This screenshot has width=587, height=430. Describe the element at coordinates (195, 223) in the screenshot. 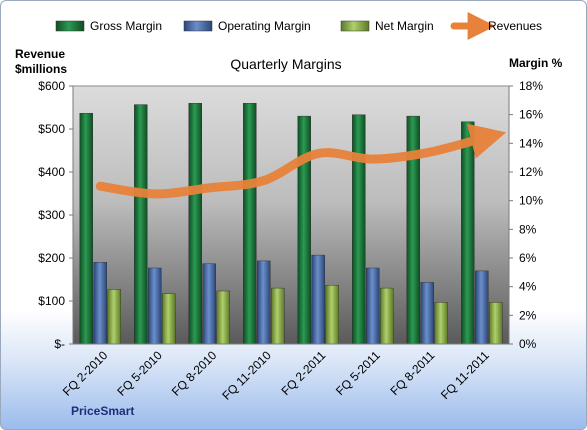

I see `bar-gross-margin-fq-8-2010` at that location.